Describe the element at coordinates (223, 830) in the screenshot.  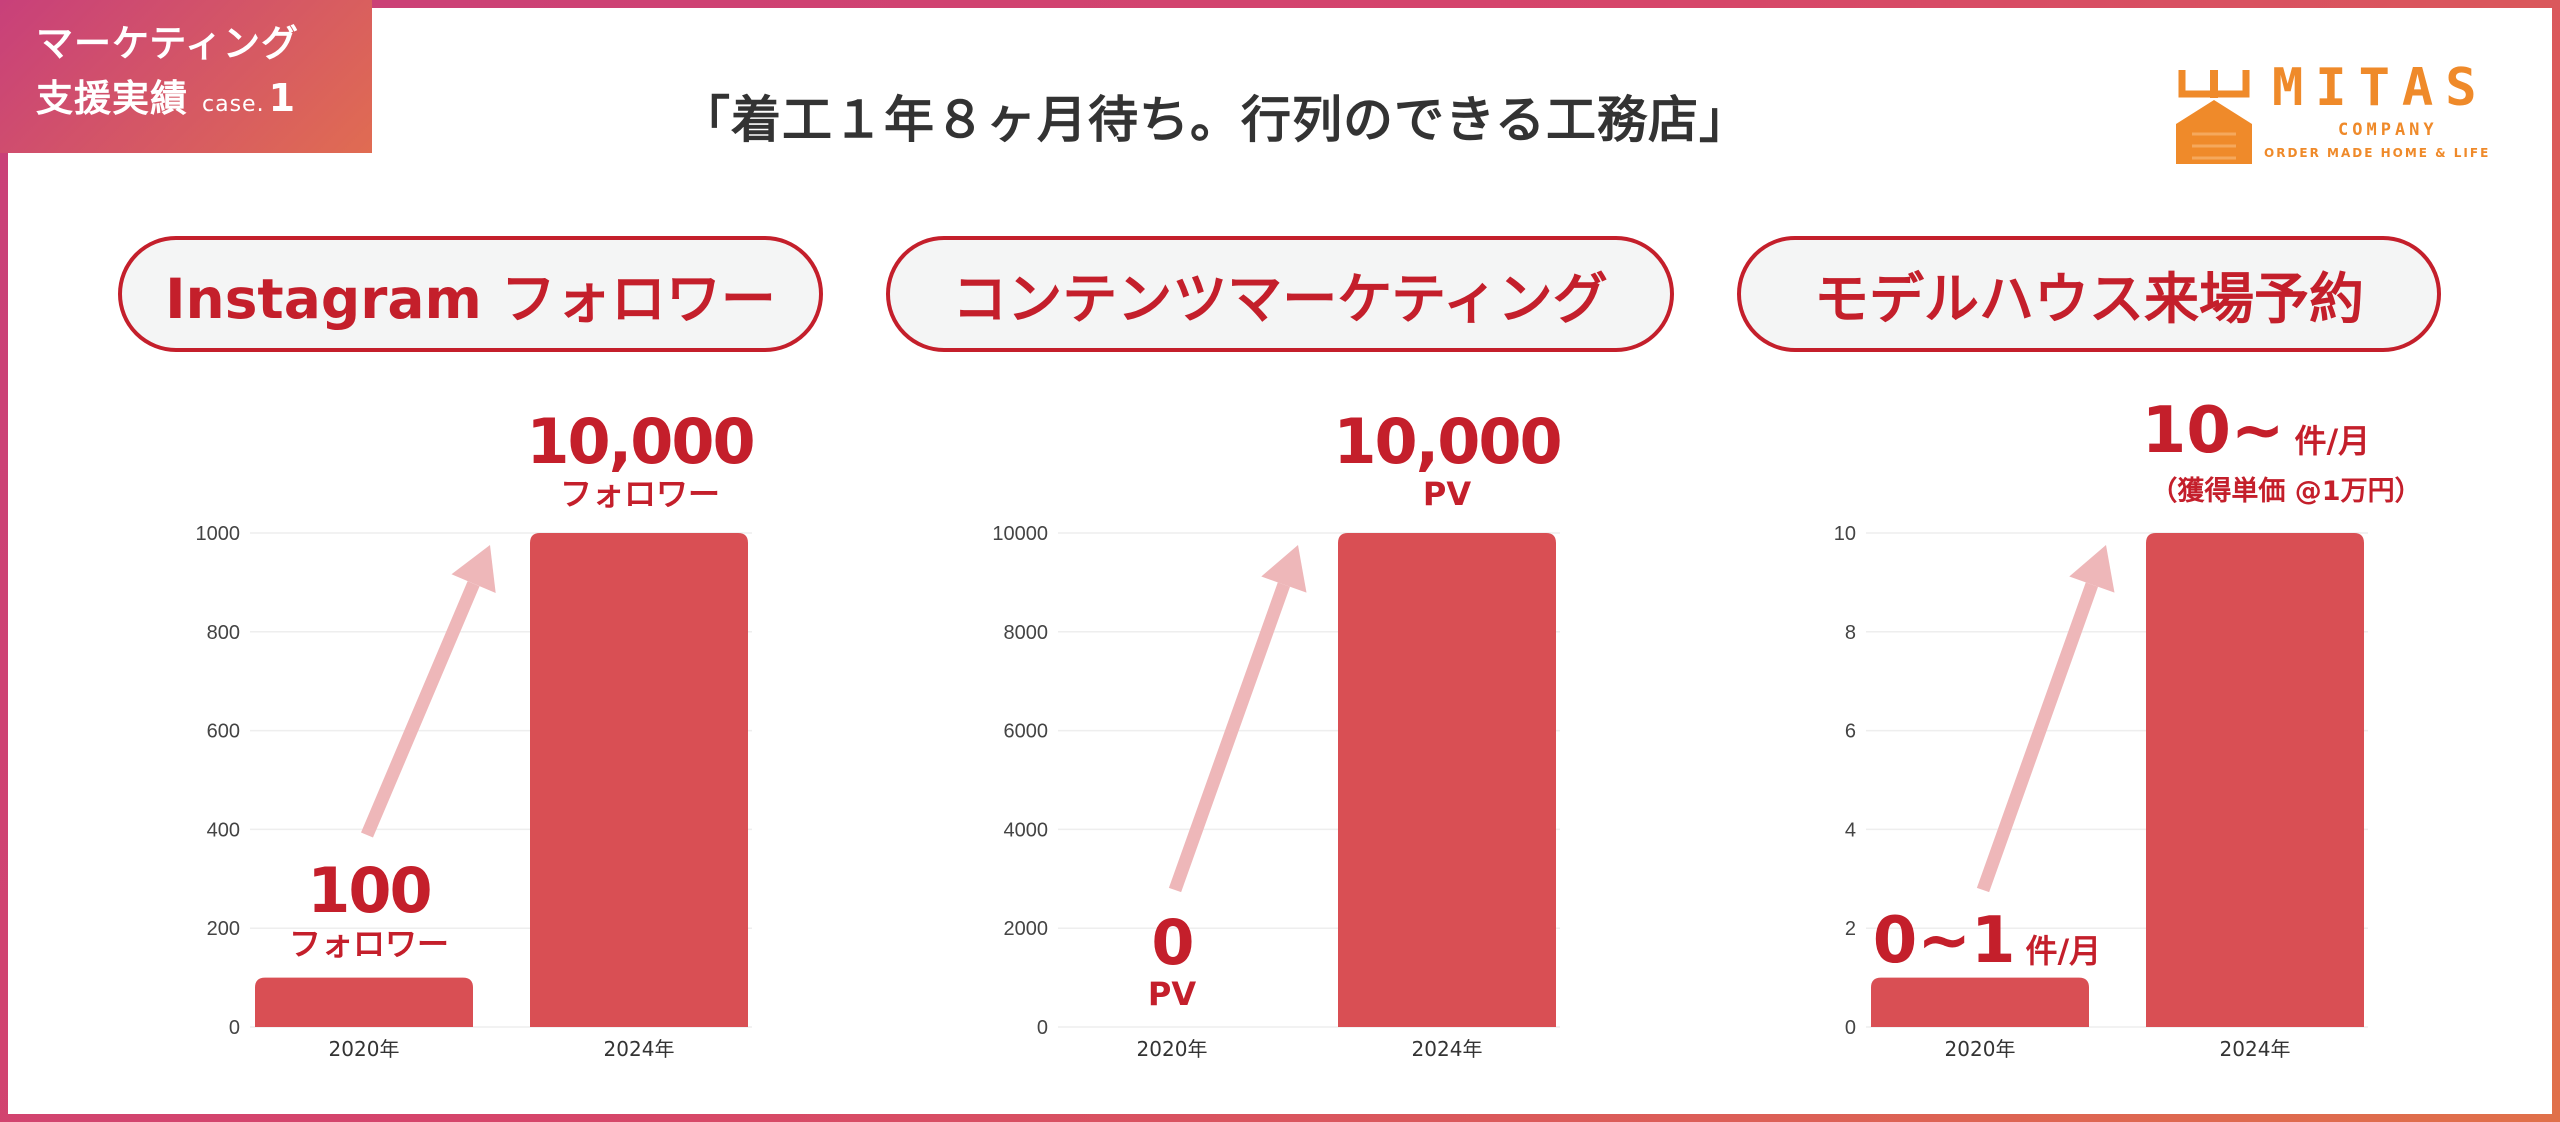
I see `y-tick-label: 400` at that location.